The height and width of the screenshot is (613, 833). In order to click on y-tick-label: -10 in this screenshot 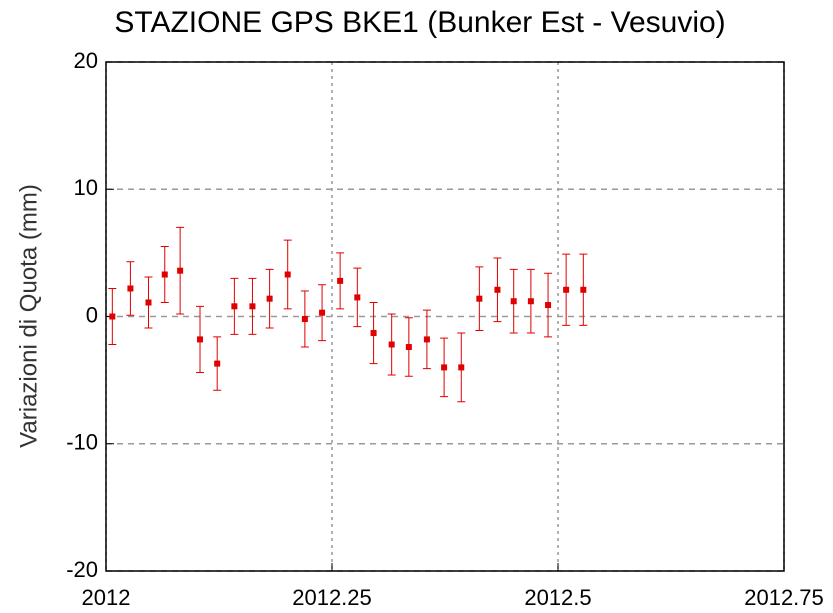, I will do `click(82, 442)`.